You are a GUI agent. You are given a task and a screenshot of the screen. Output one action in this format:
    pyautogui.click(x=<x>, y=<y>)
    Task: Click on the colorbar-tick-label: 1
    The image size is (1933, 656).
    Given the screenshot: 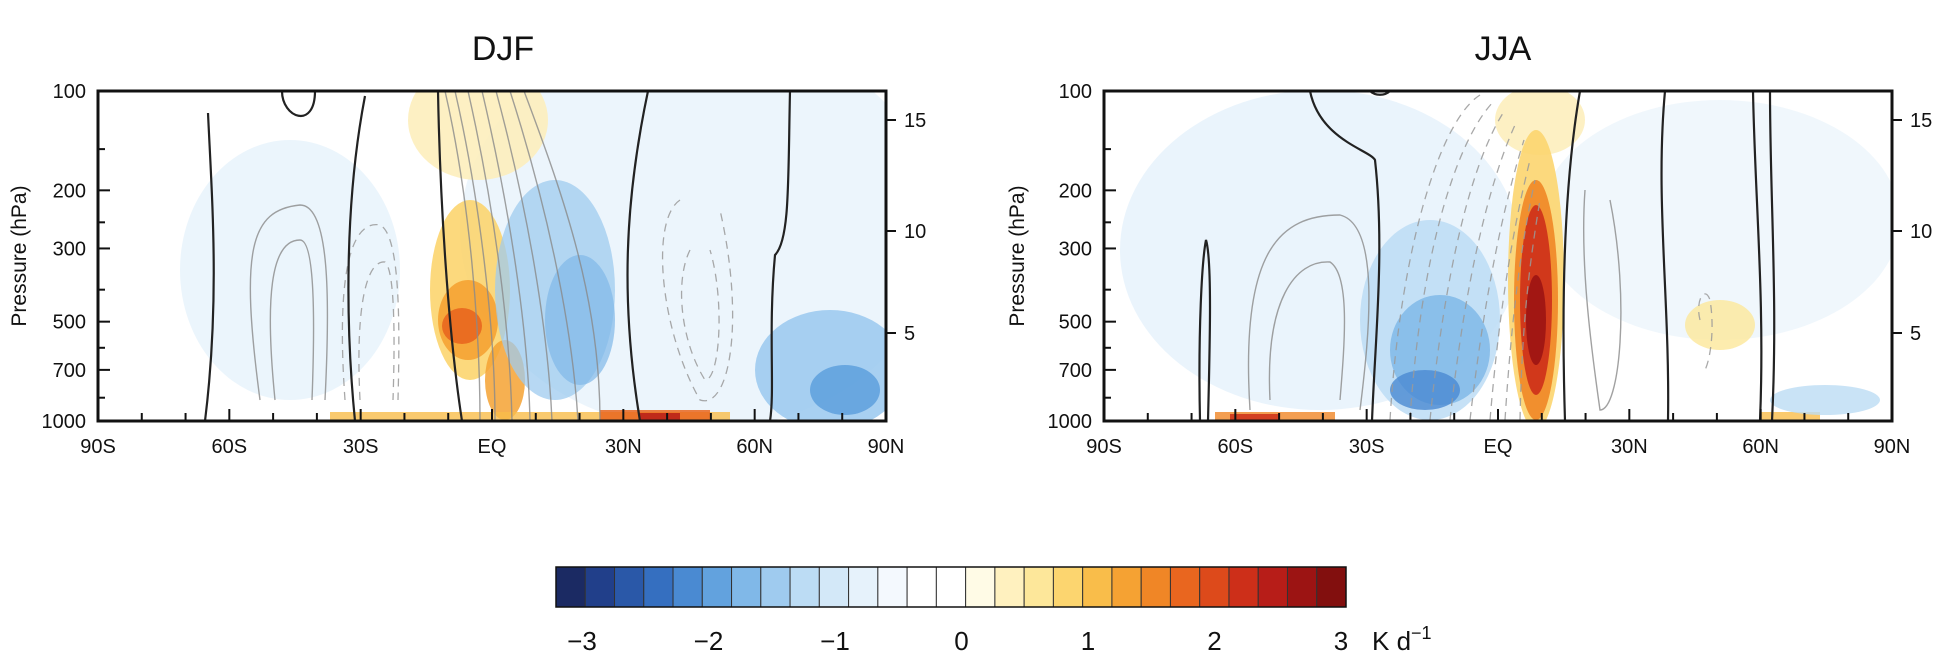 What is the action you would take?
    pyautogui.click(x=1088, y=641)
    